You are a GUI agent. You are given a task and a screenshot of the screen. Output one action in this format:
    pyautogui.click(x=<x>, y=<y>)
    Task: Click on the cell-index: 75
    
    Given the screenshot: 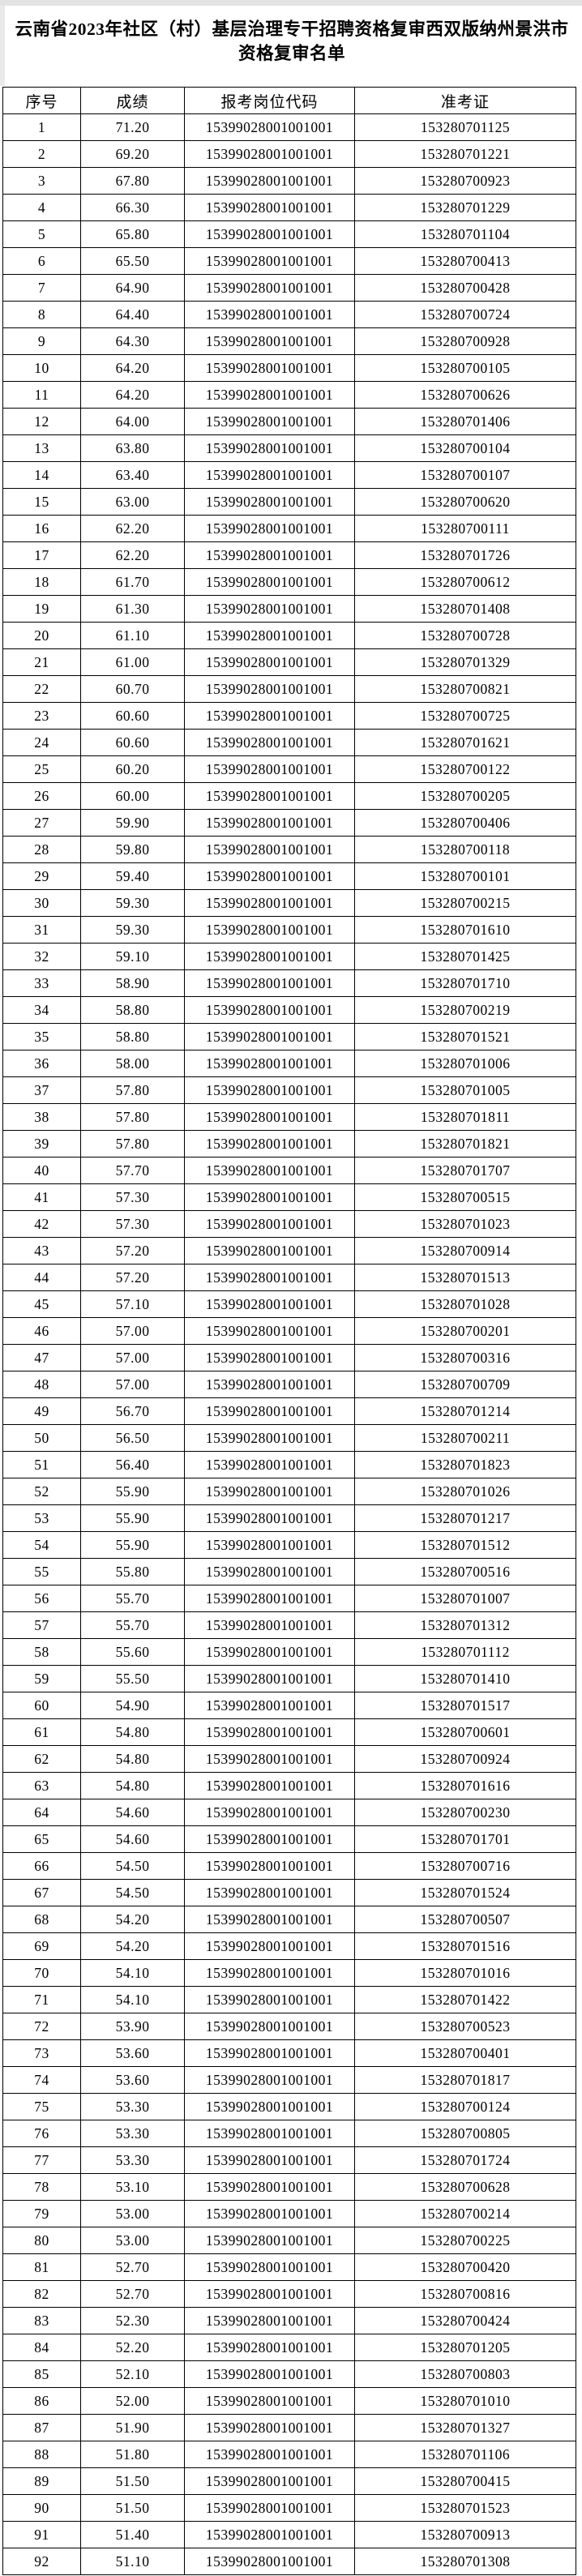 What is the action you would take?
    pyautogui.click(x=41, y=2106)
    